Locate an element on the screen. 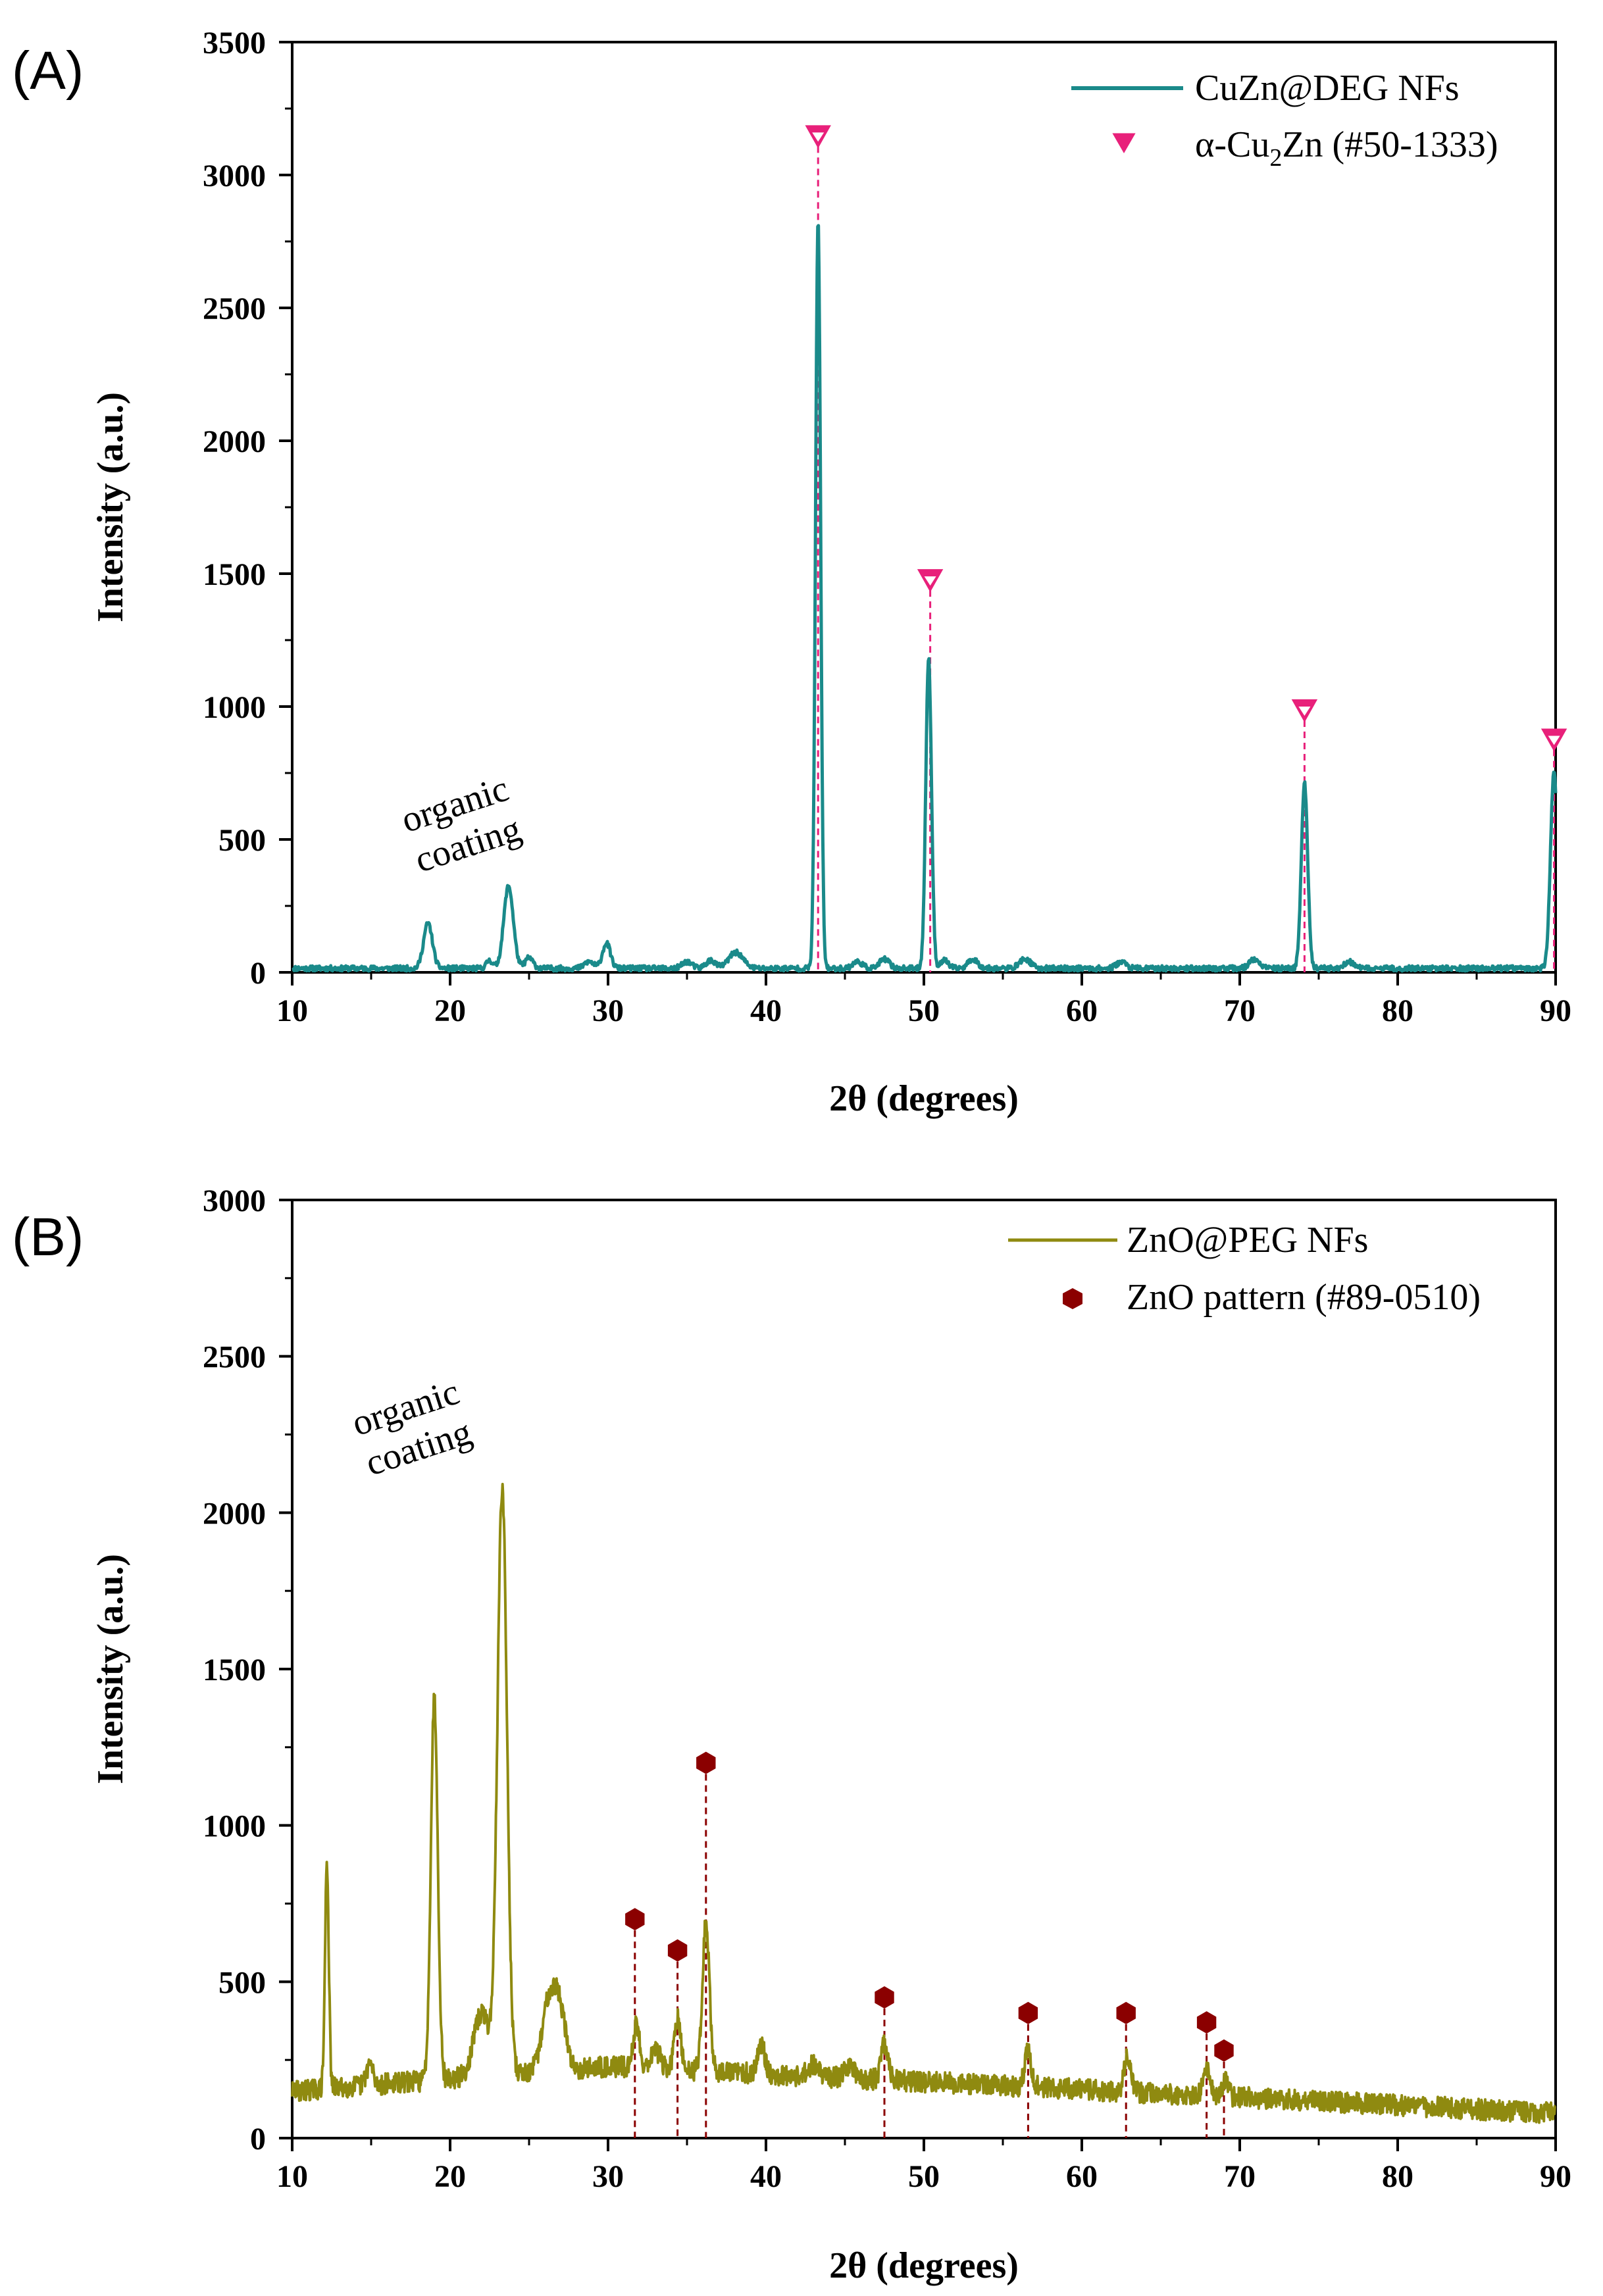 Image resolution: width=1603 pixels, height=2296 pixels. panel-b-x-axis-label: 2θ (degrees) is located at coordinates (924, 2265).